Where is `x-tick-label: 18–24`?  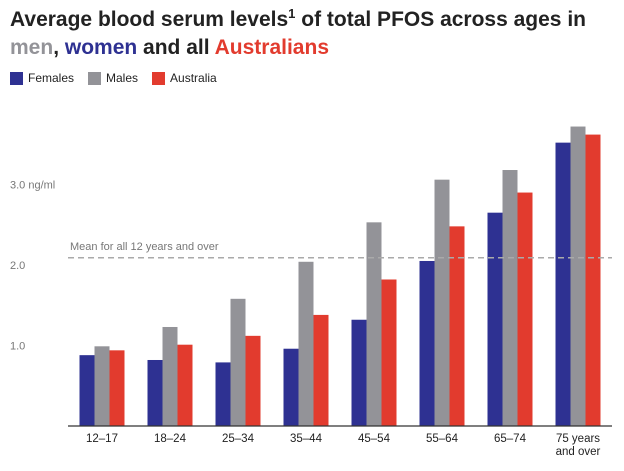
x-tick-label: 18–24 is located at coordinates (170, 439).